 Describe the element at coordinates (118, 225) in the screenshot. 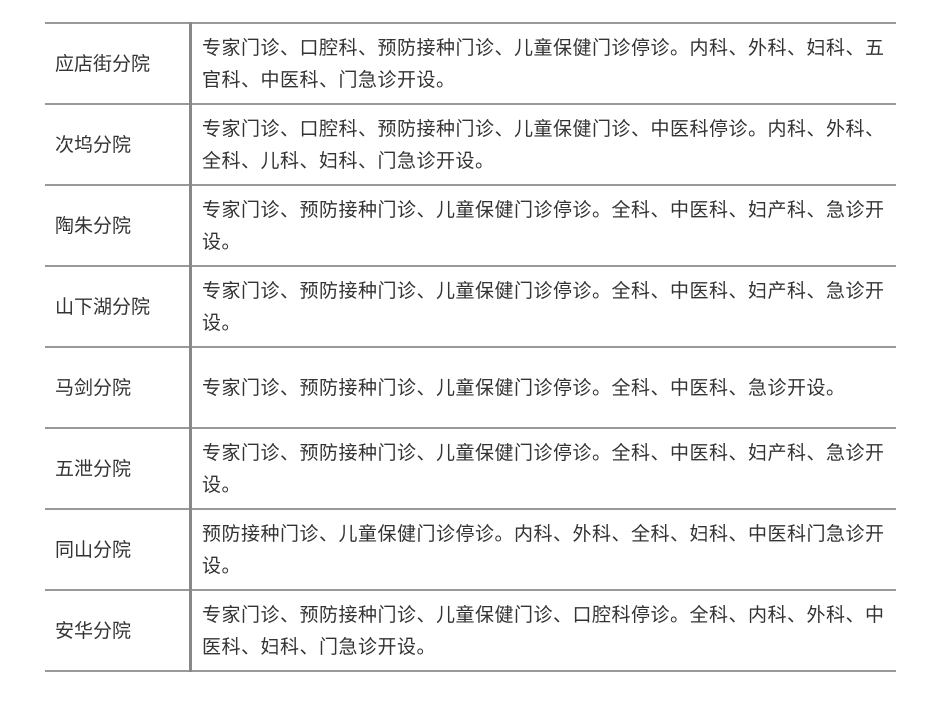

I see `branch-name: 陶朱分院` at that location.